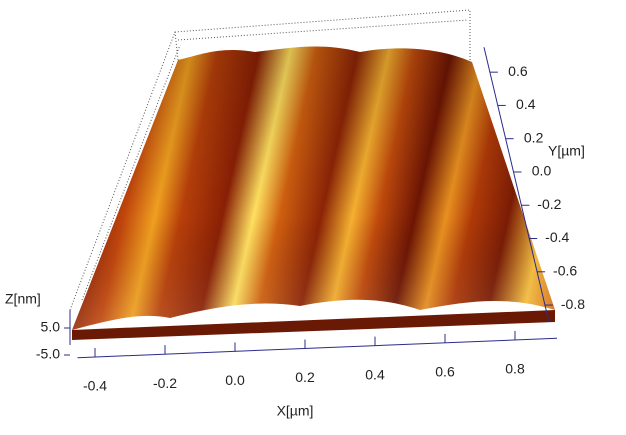  I want to click on y-tick-label: 0.2, so click(534, 137).